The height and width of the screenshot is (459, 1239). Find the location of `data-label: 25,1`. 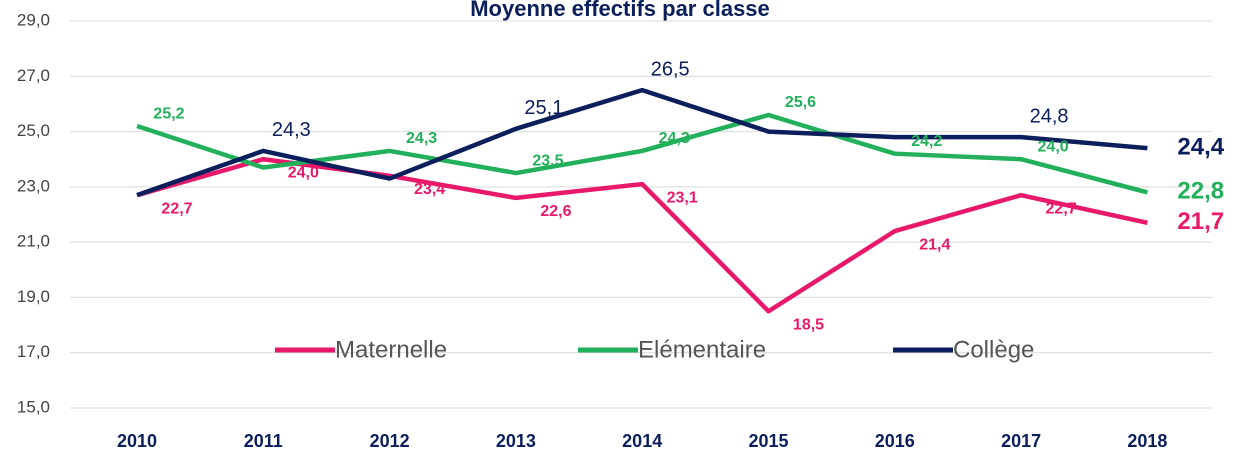

data-label: 25,1 is located at coordinates (543, 108).